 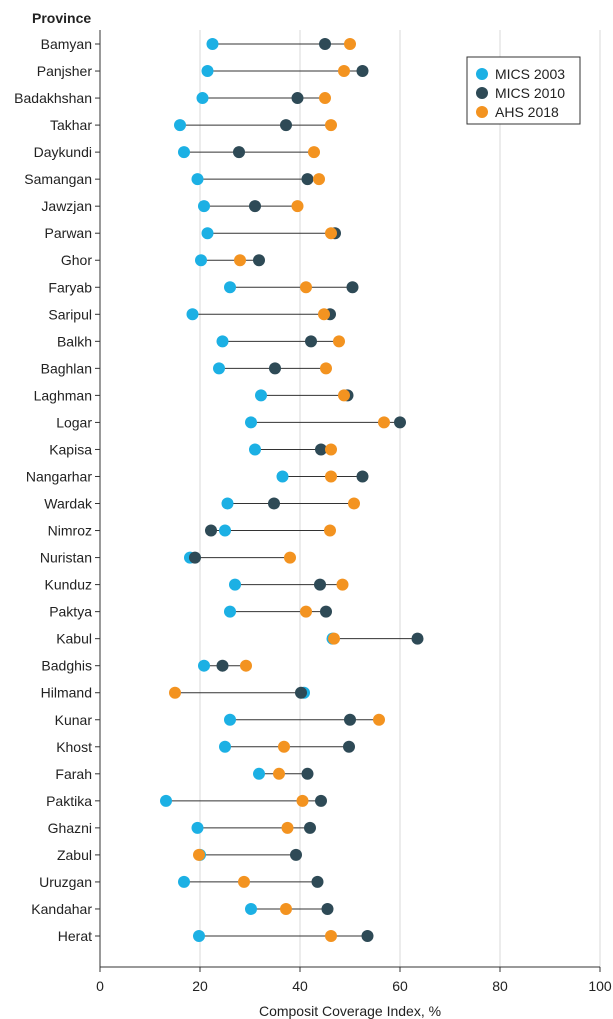 I want to click on province-label: Ghazni, so click(x=70, y=828).